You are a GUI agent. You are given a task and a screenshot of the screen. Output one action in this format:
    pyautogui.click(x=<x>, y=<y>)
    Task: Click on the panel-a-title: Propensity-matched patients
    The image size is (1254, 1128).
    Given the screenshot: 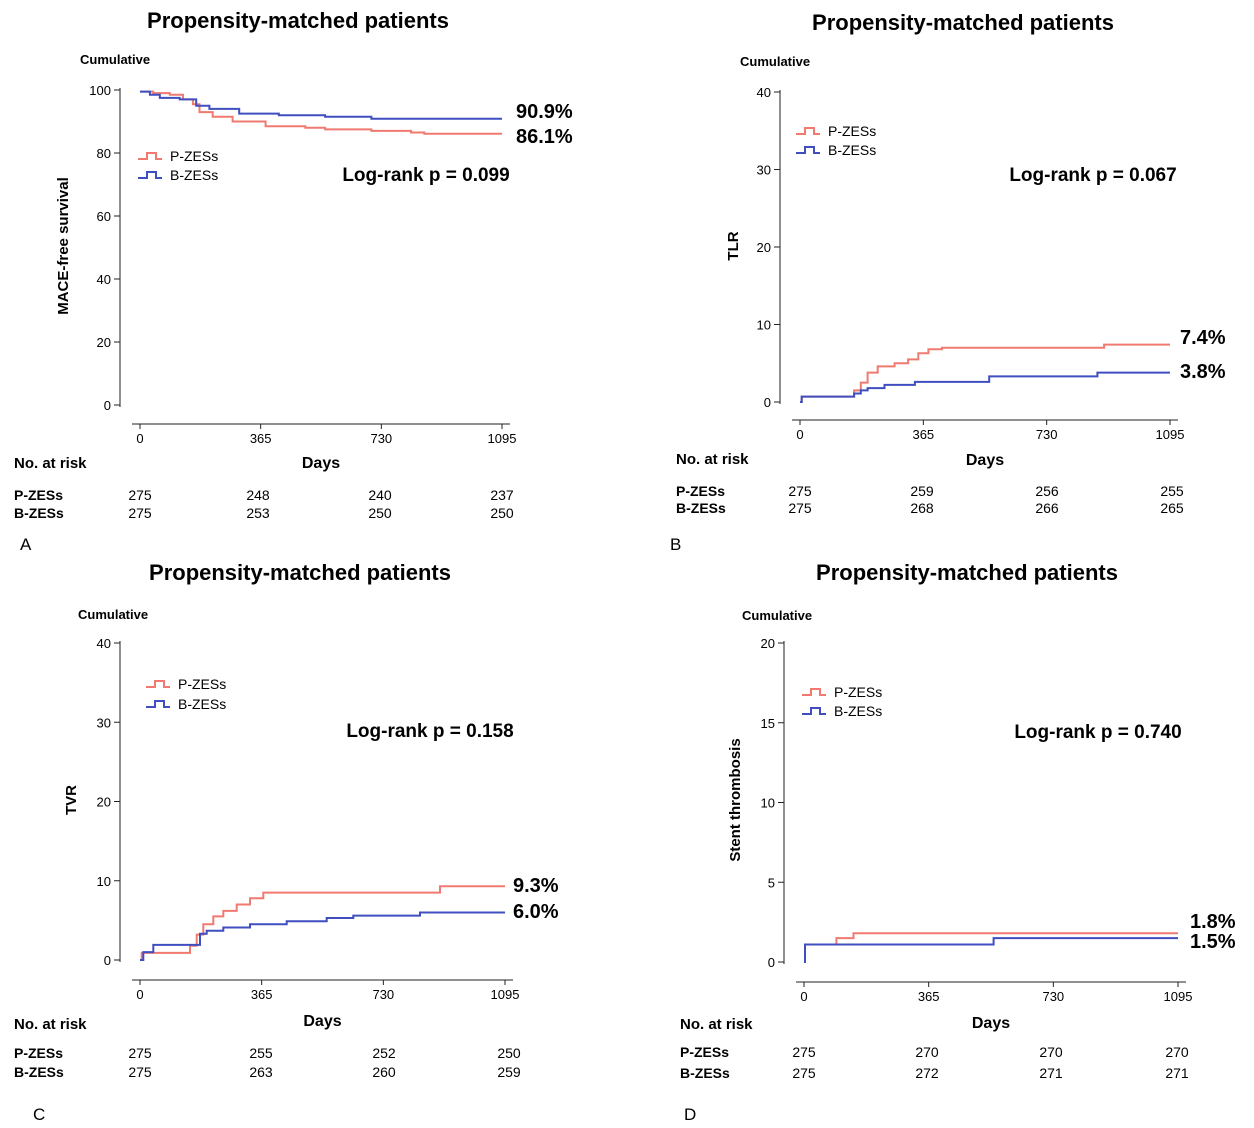 What is the action you would take?
    pyautogui.click(x=298, y=20)
    